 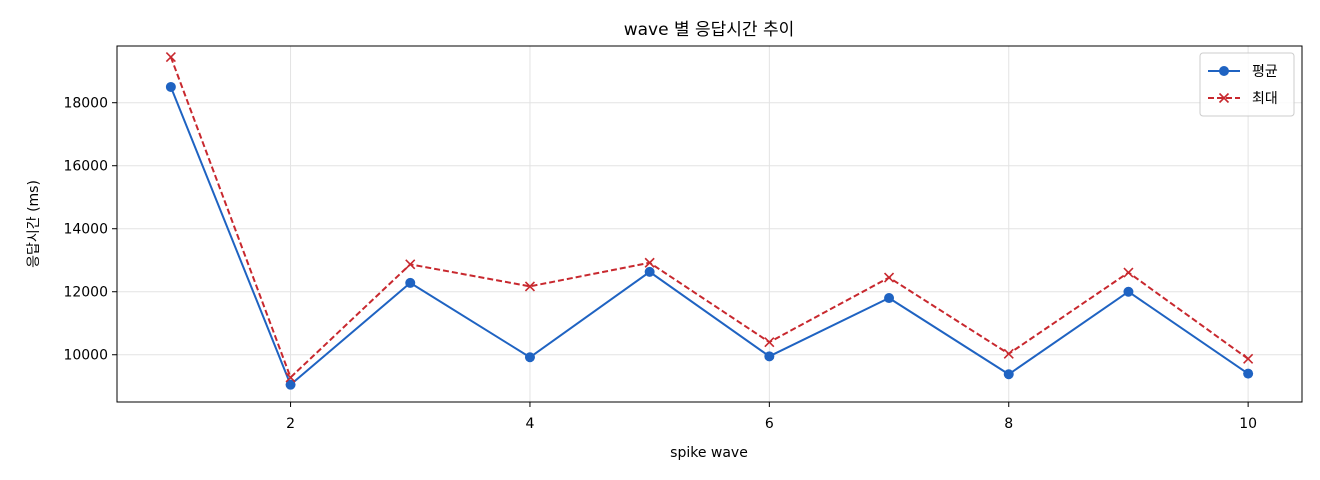 I want to click on chart-title: wave 별 응답시간 추이, so click(x=709, y=30).